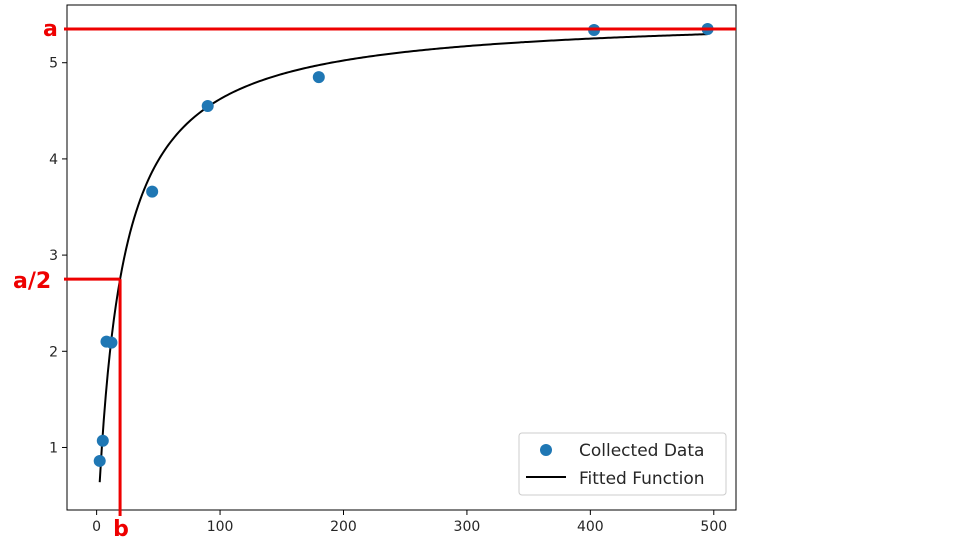  Describe the element at coordinates (32, 281) in the screenshot. I see `annotation-label-a-half: a/2` at that location.